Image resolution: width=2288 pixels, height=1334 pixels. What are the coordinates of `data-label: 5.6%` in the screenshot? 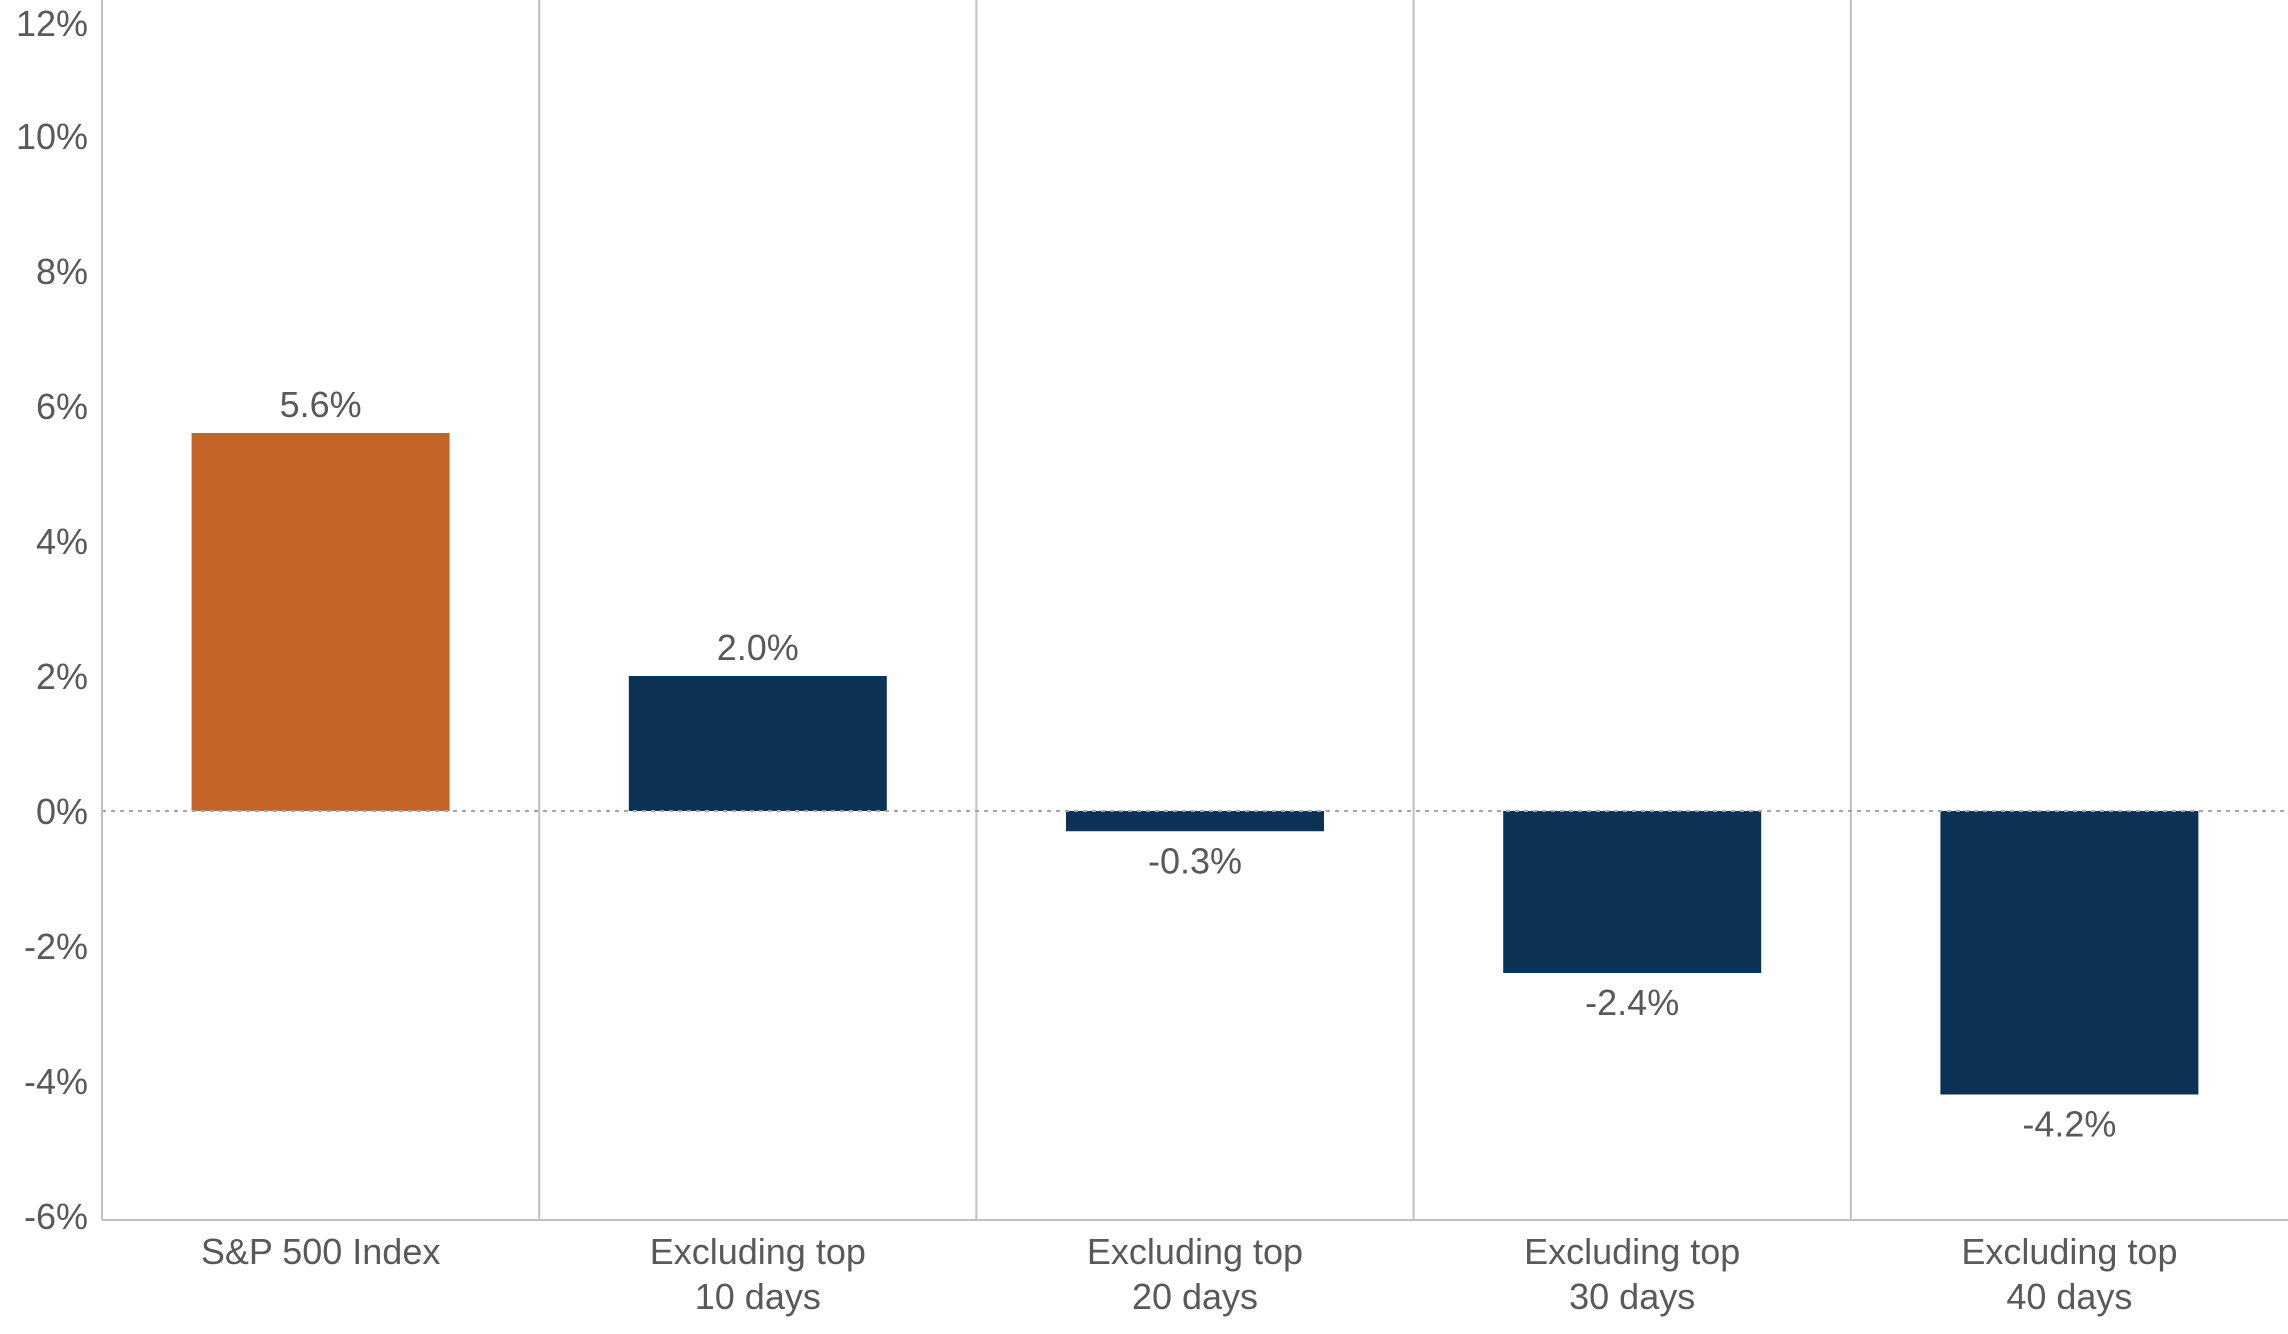 It's located at (321, 404).